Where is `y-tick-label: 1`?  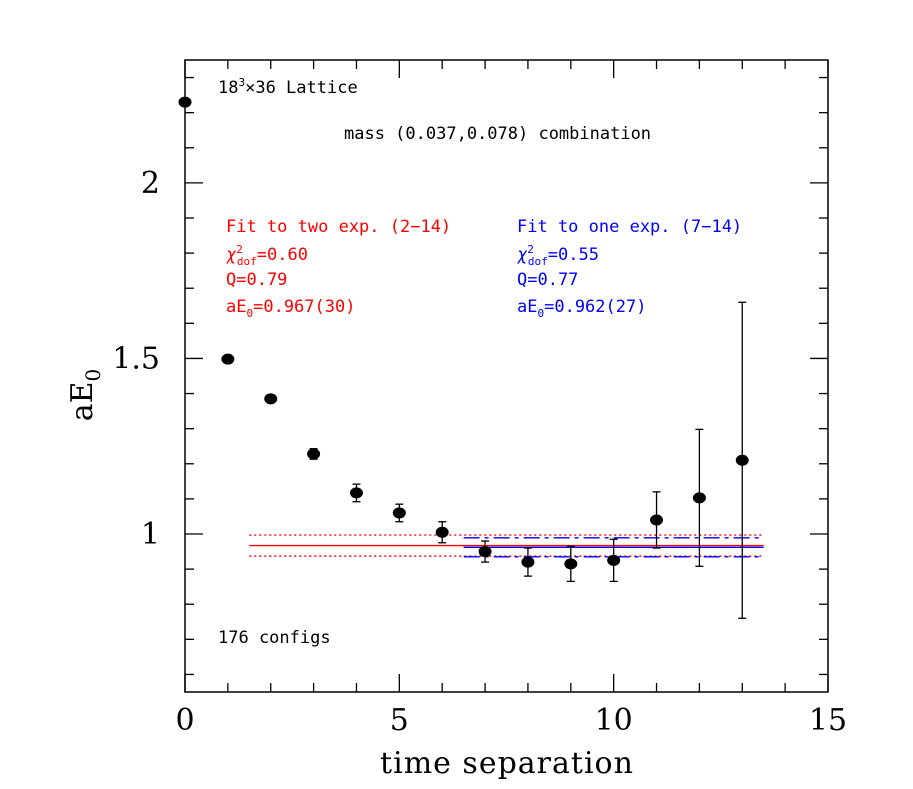
y-tick-label: 1 is located at coordinates (150, 534).